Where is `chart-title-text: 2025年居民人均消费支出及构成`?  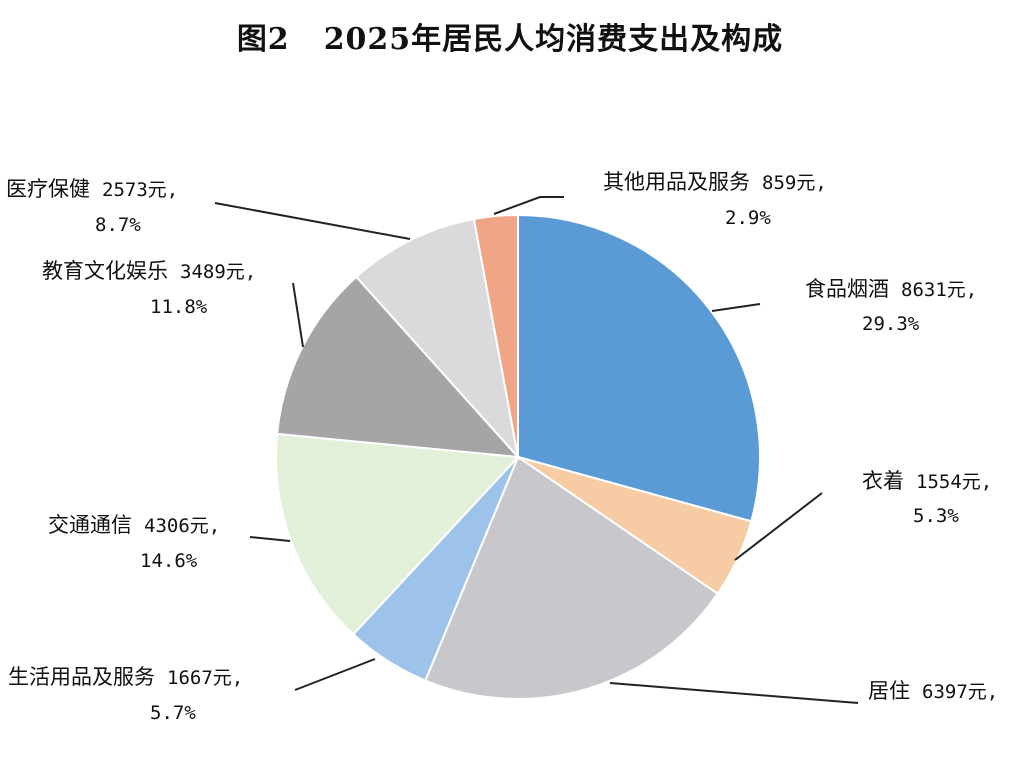
chart-title-text: 2025年居民人均消费支出及构成 is located at coordinates (553, 39).